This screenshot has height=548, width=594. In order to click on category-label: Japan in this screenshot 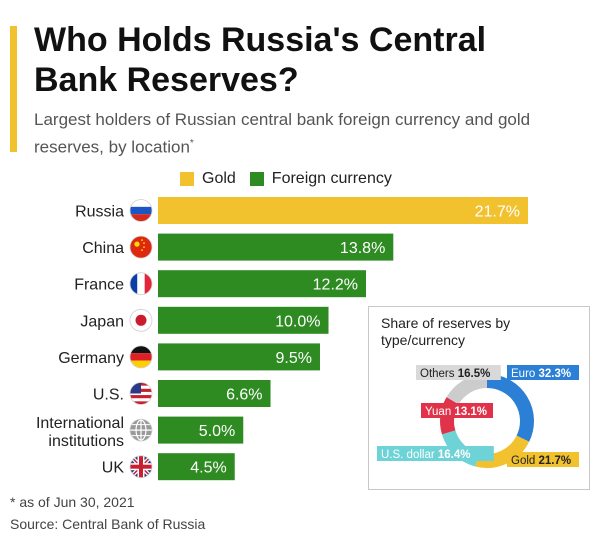, I will do `click(102, 321)`.